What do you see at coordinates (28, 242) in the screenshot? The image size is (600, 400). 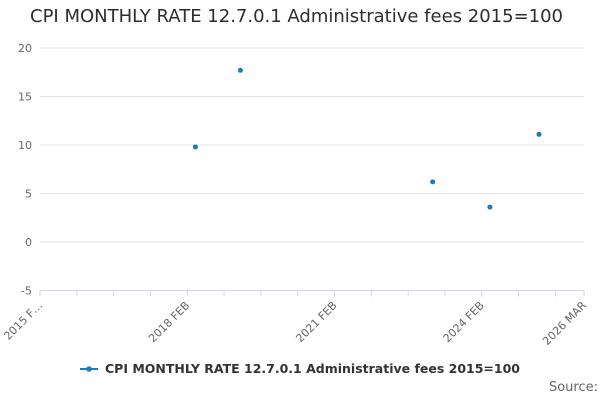 I see `y-axis-tick-label: 0` at bounding box center [28, 242].